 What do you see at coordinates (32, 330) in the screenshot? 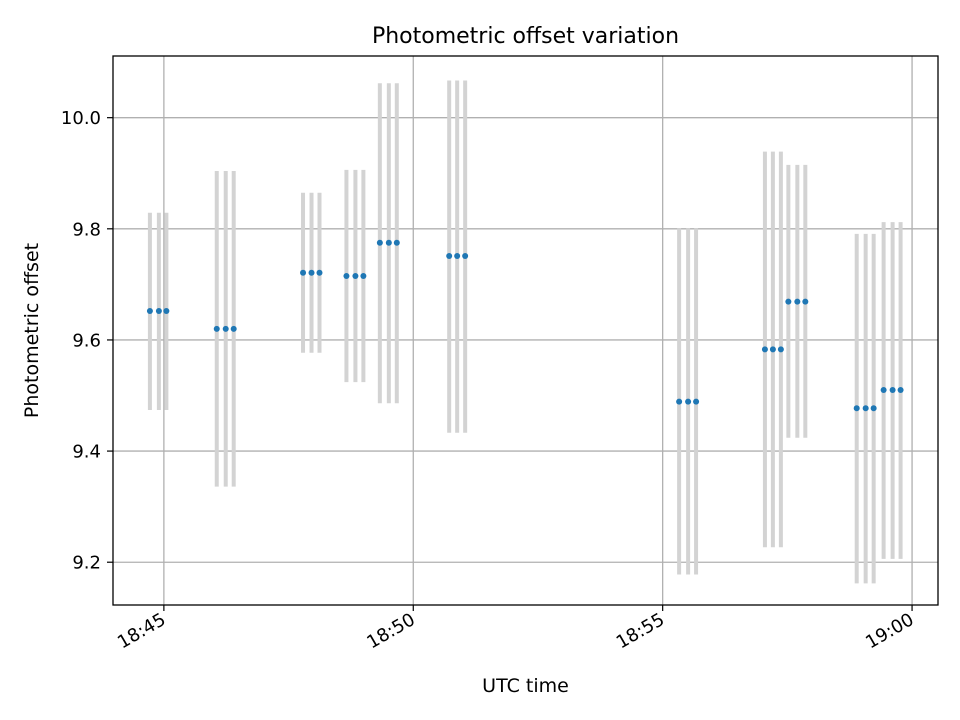
I see `y-axis-title: Photometric offset` at bounding box center [32, 330].